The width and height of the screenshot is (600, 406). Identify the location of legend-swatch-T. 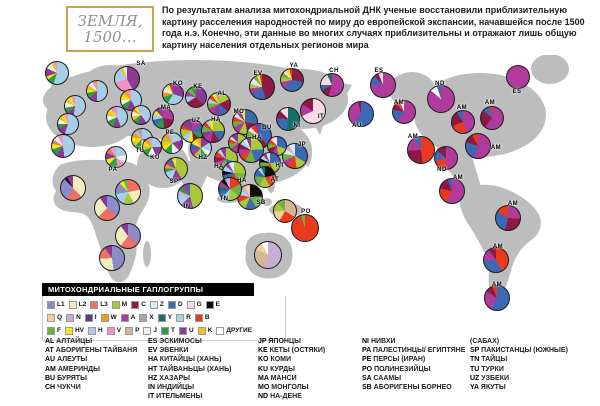
(165, 330).